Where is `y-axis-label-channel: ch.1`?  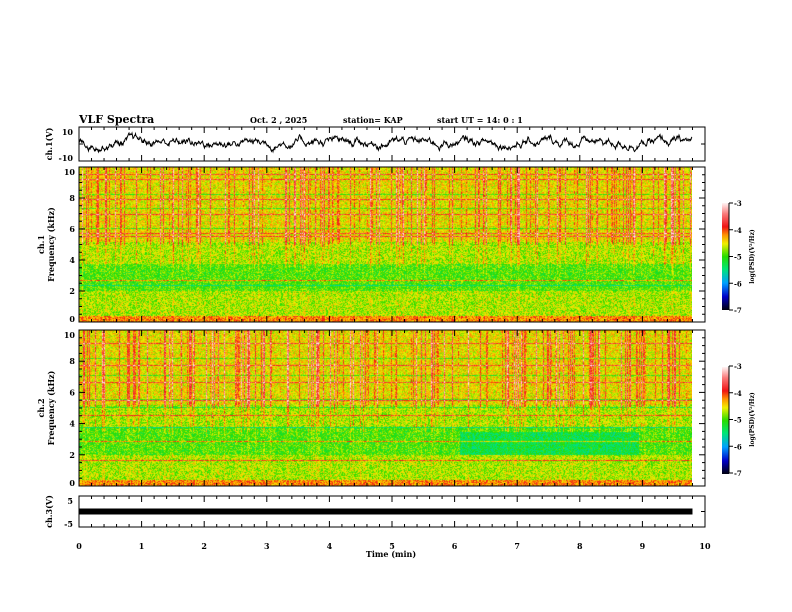
y-axis-label-channel: ch.1 is located at coordinates (41, 244).